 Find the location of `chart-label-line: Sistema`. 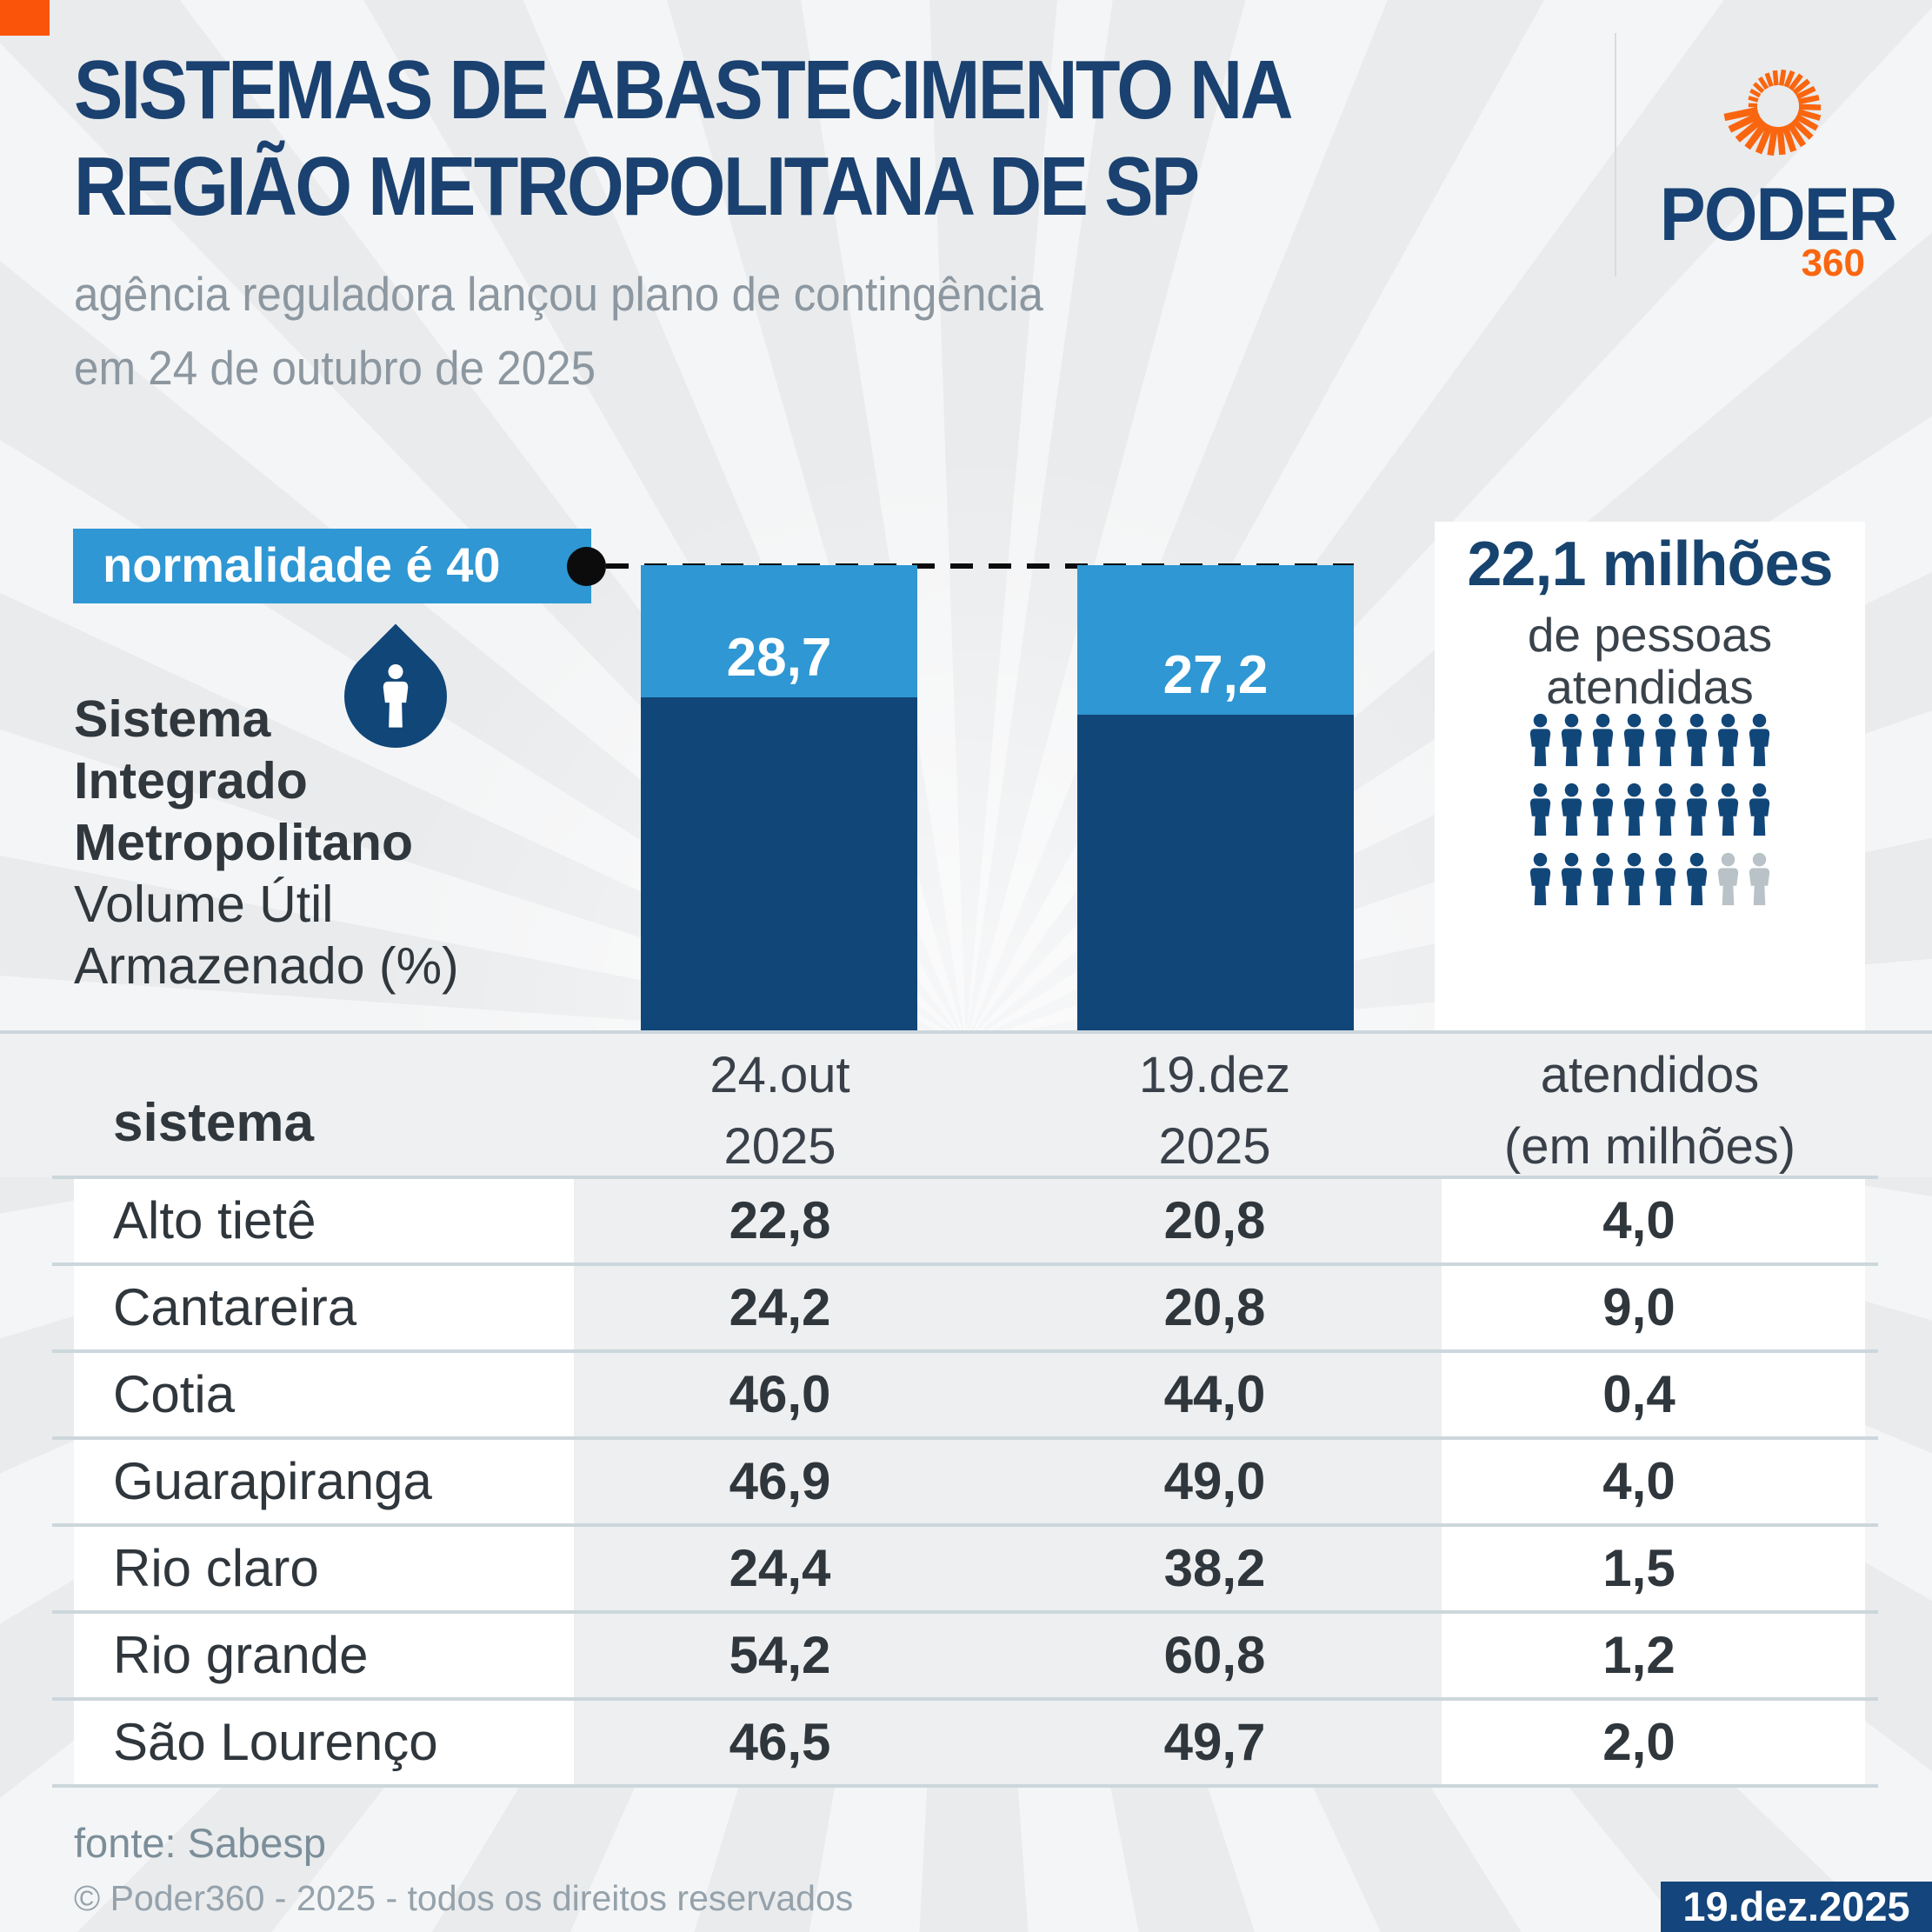

chart-label-line: Sistema is located at coordinates (172, 719).